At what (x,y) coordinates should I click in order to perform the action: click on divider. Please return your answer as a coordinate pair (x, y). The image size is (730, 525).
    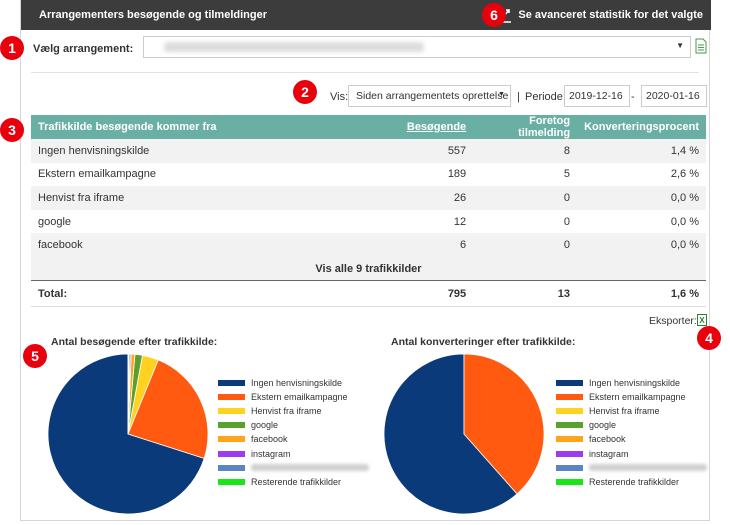
    Looking at the image, I should click on (365, 72).